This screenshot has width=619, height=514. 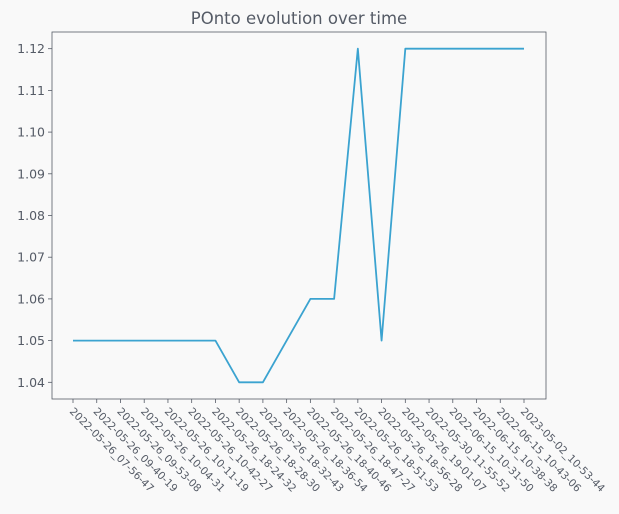 What do you see at coordinates (31, 132) in the screenshot?
I see `y-tick-label: 1.10` at bounding box center [31, 132].